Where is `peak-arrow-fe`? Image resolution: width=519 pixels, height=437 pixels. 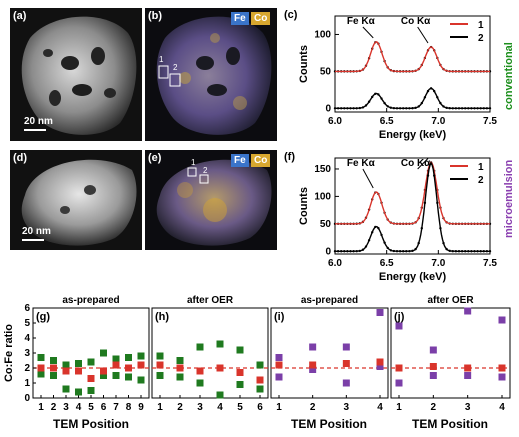 peak-arrow-fe is located at coordinates (368, 32).